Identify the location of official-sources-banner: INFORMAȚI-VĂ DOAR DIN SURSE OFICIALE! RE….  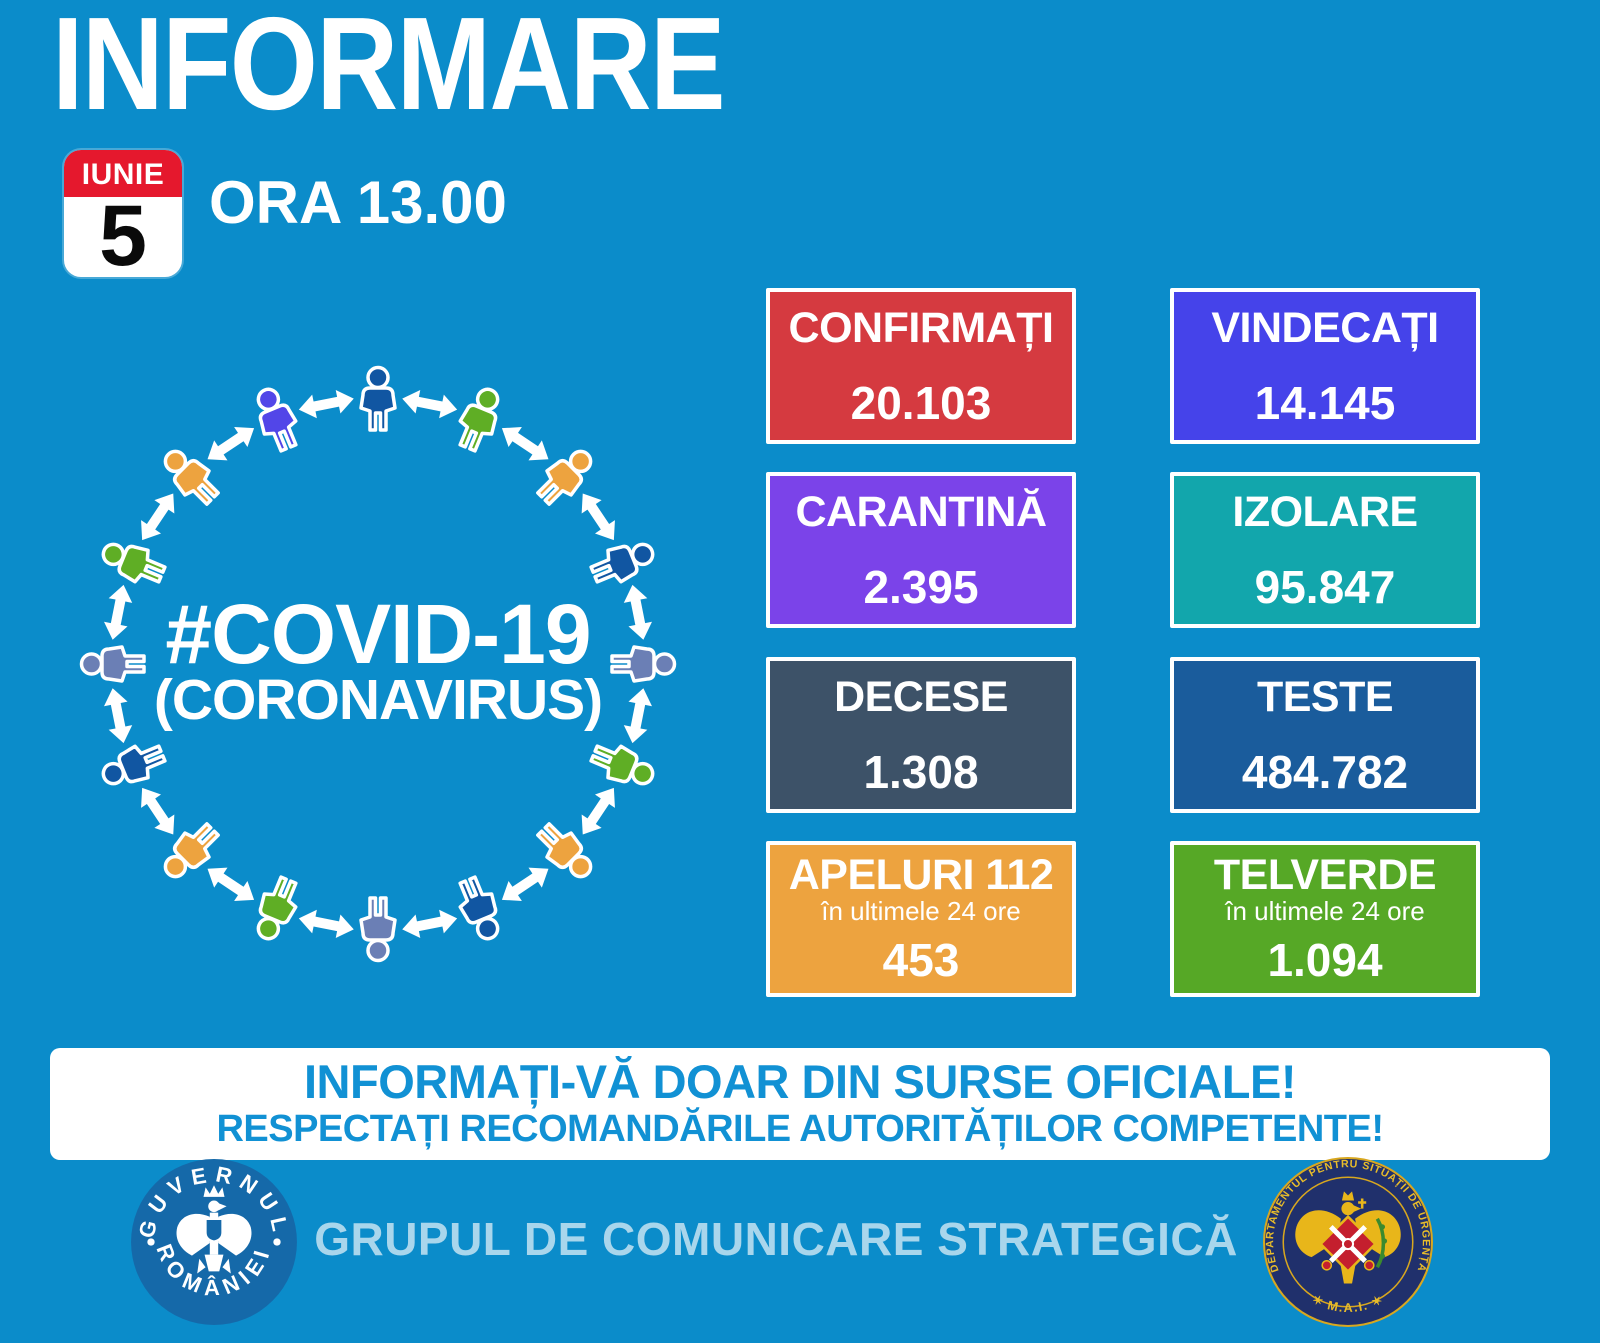
(800, 1104).